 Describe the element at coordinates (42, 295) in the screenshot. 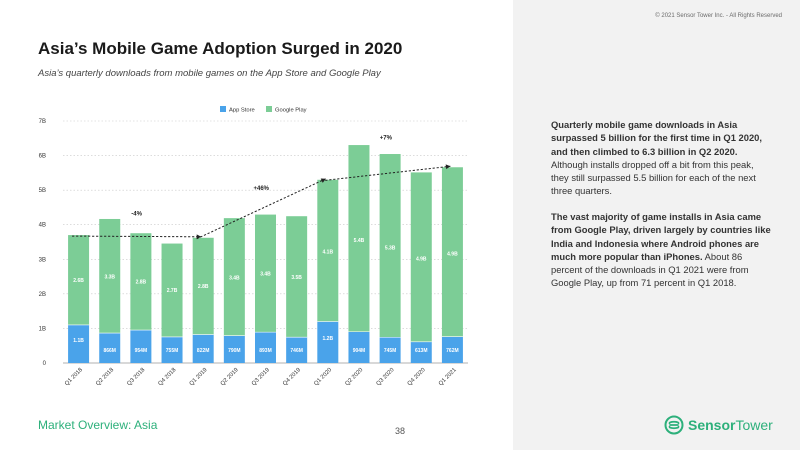

I see `y-tick-label: 2B` at that location.